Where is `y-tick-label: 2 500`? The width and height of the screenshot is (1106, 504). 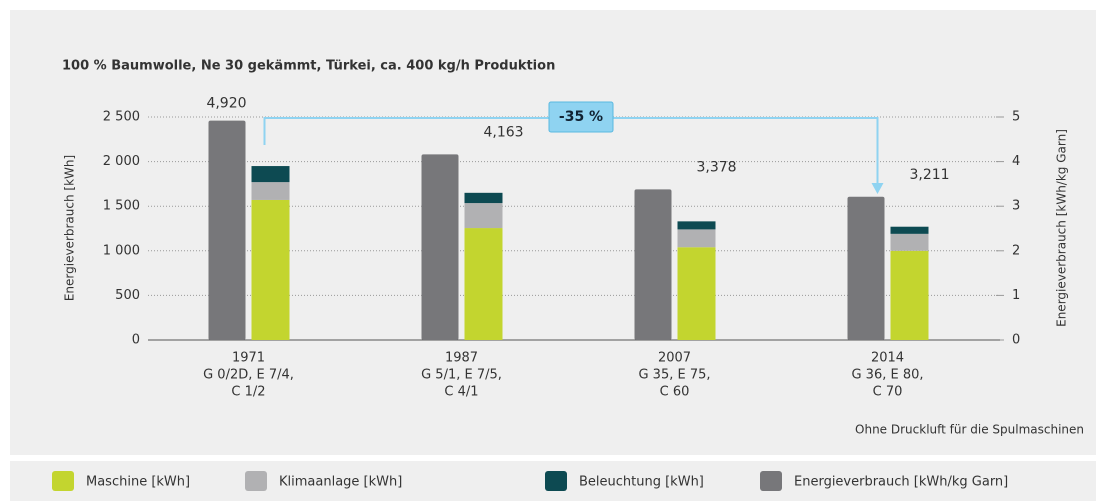
y-tick-label: 2 500 is located at coordinates (121, 117).